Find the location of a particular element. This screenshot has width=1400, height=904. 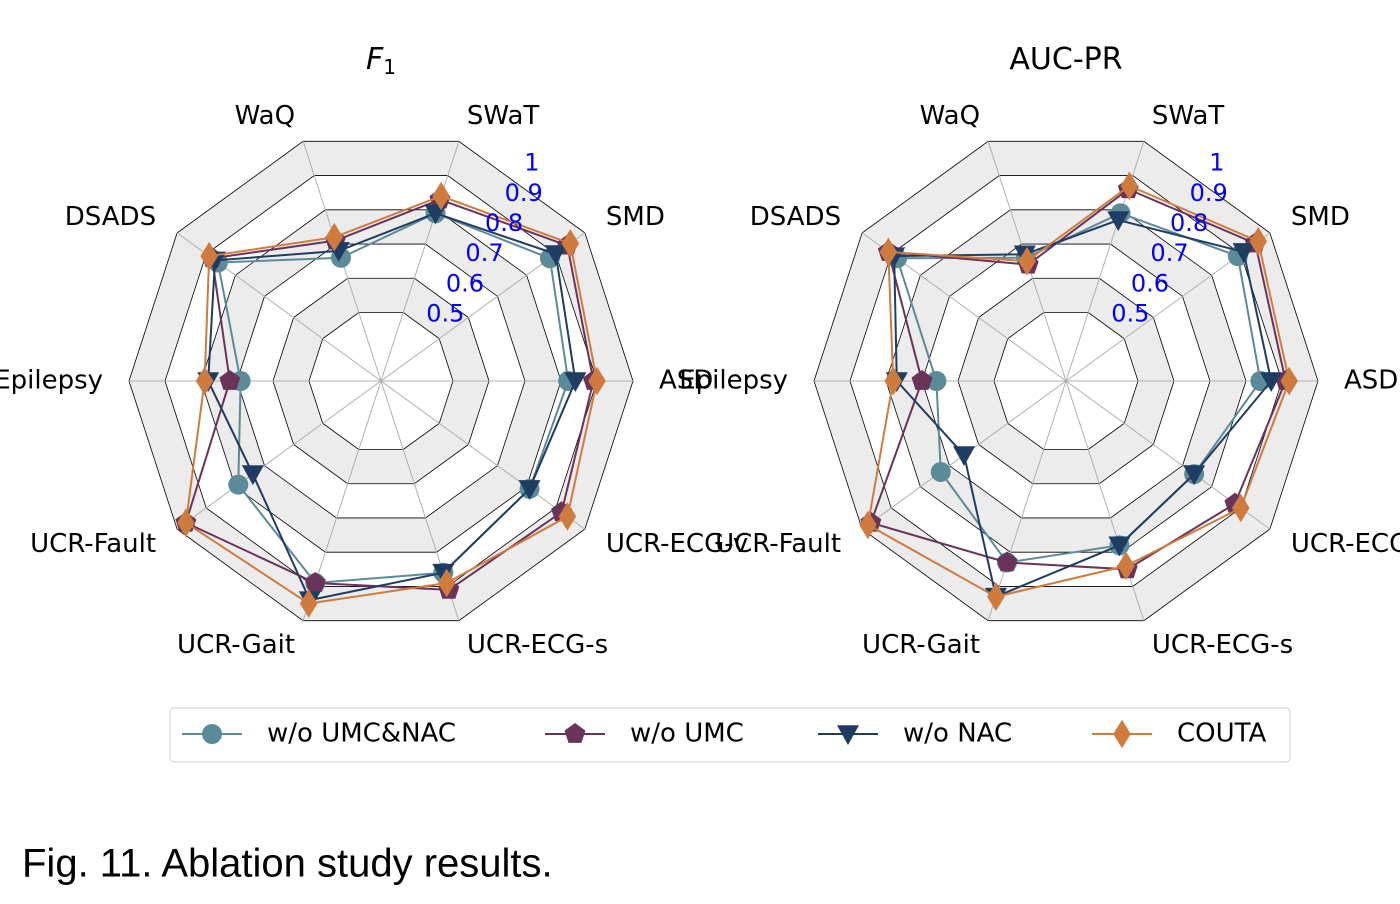

legend-box is located at coordinates (730, 735).